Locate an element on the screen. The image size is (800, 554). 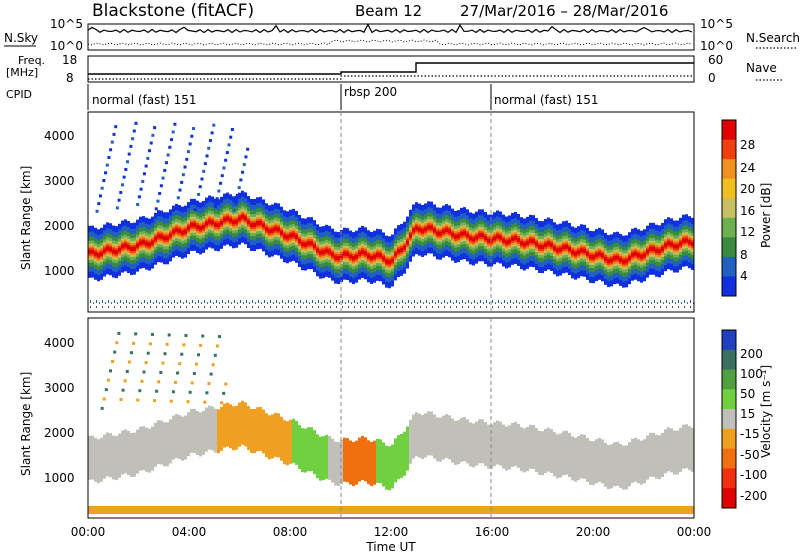
noise-search-trace is located at coordinates (390, 42).